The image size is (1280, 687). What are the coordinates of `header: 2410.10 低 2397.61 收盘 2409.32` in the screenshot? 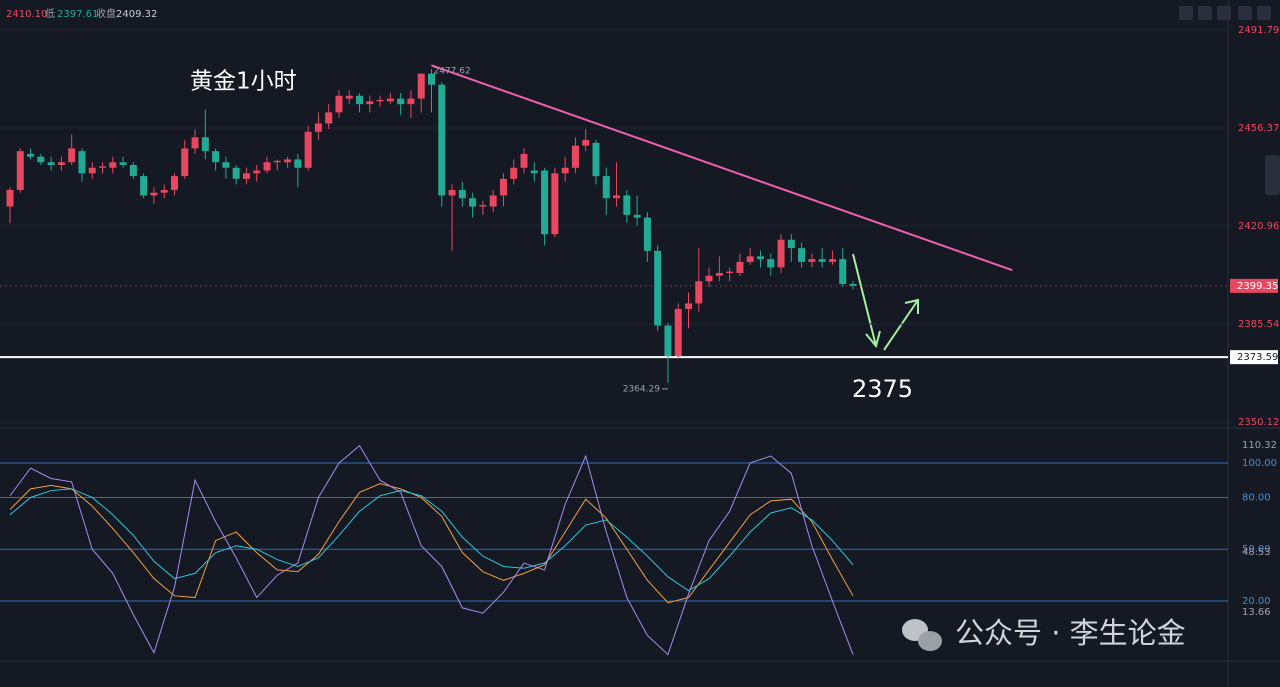 It's located at (81, 13).